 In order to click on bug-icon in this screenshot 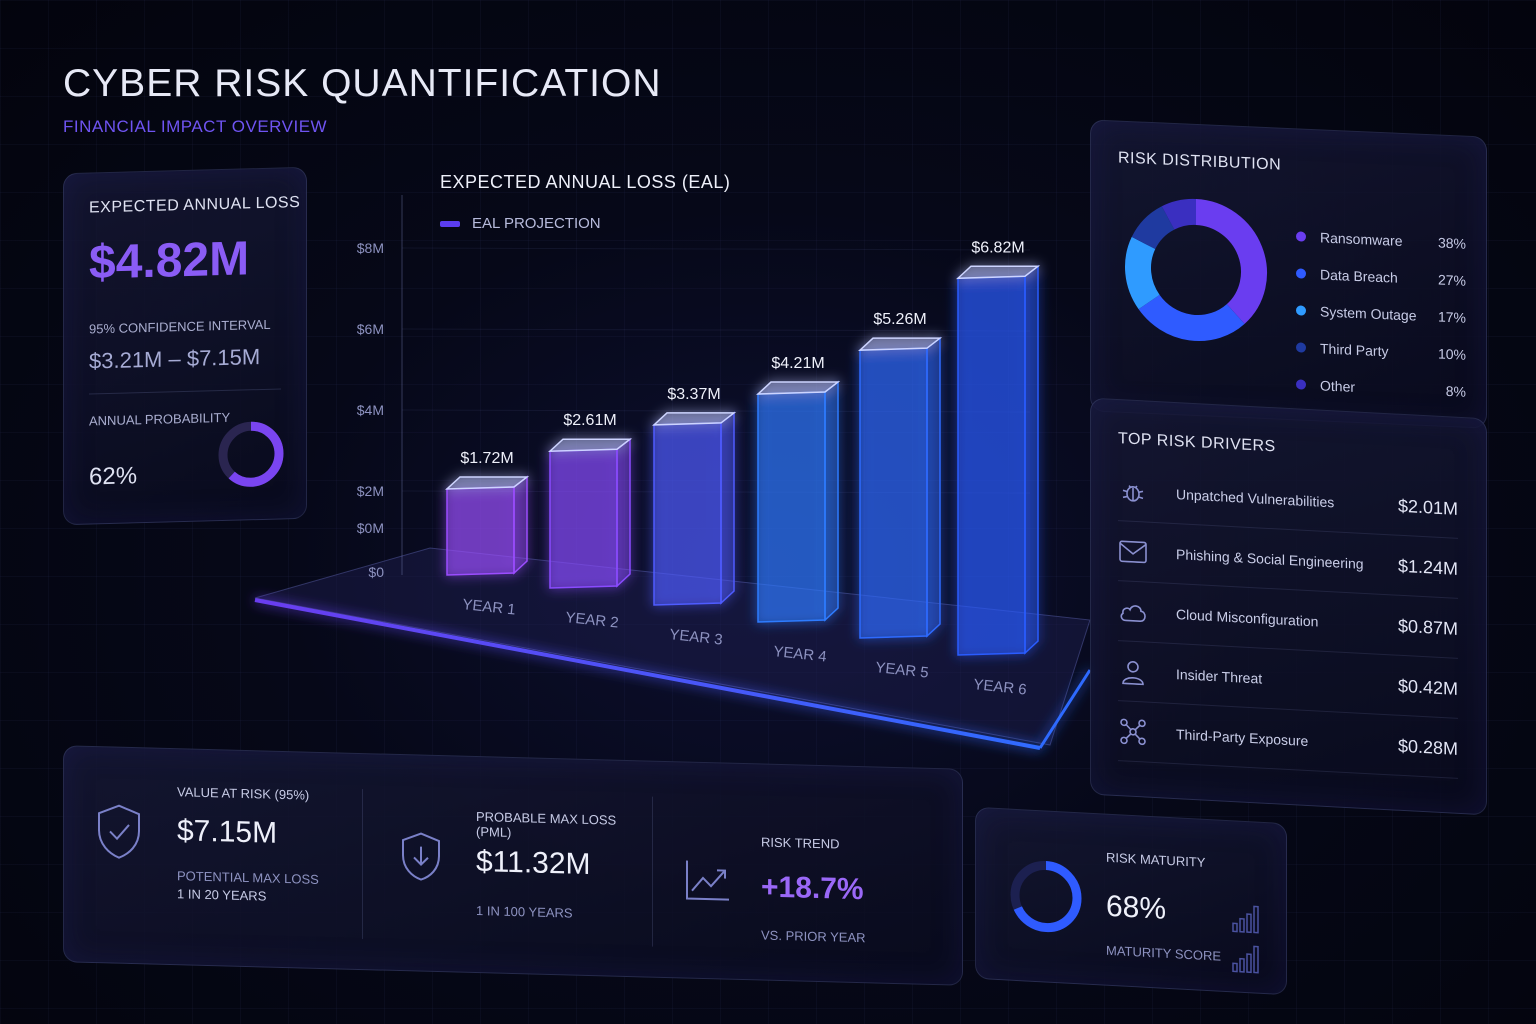, I will do `click(1133, 492)`.